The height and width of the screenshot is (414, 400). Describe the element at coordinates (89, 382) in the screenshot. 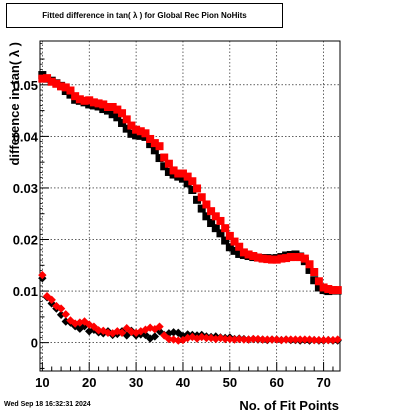

I see `x-tick-label: 20` at that location.